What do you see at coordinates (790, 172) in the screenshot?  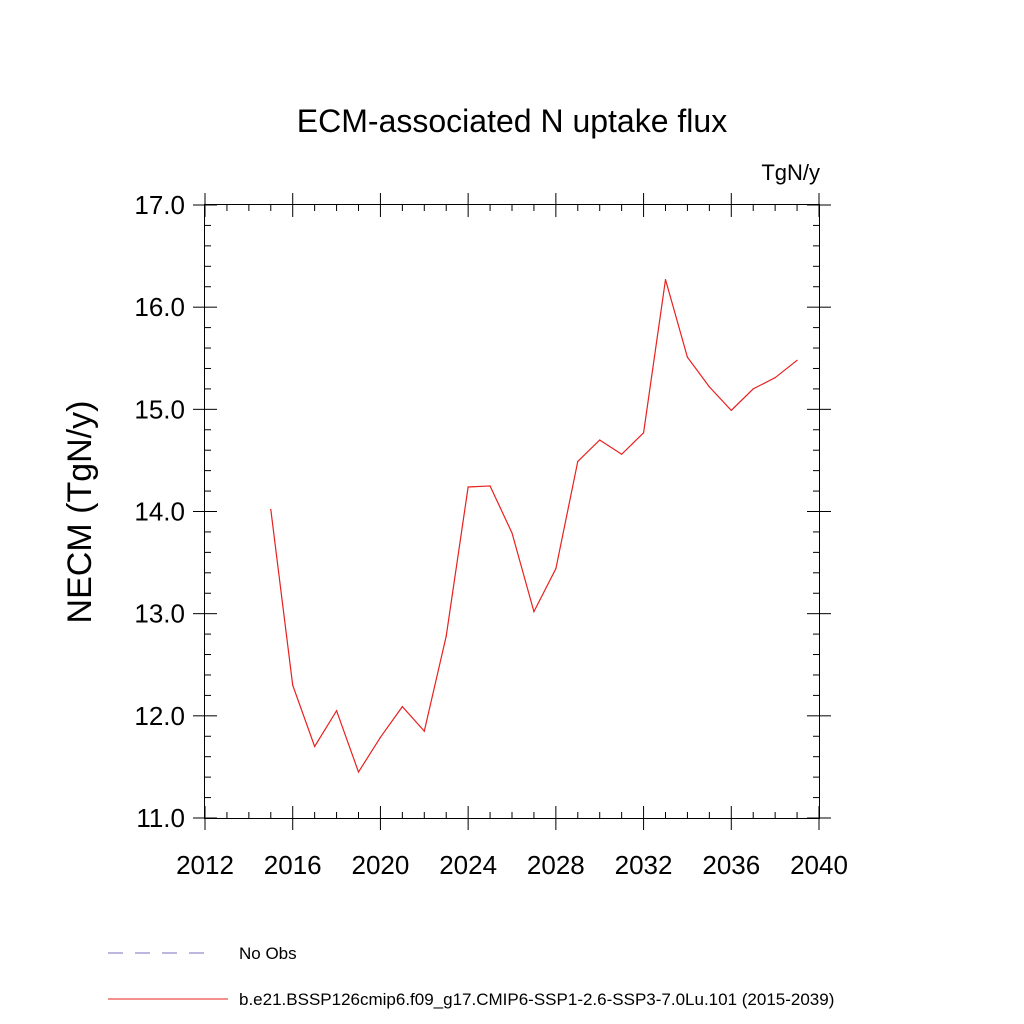 I see `units-label: TgN/y` at bounding box center [790, 172].